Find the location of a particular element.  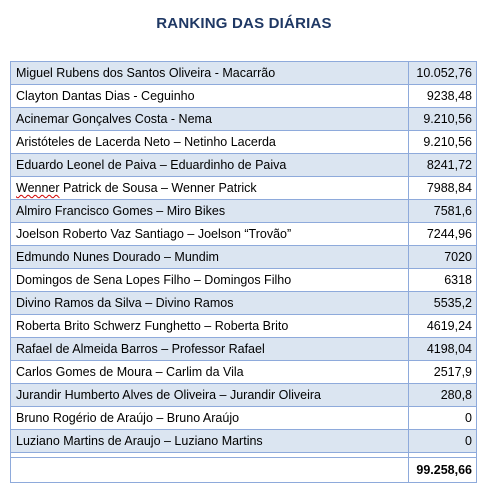

total-label is located at coordinates (209, 470).